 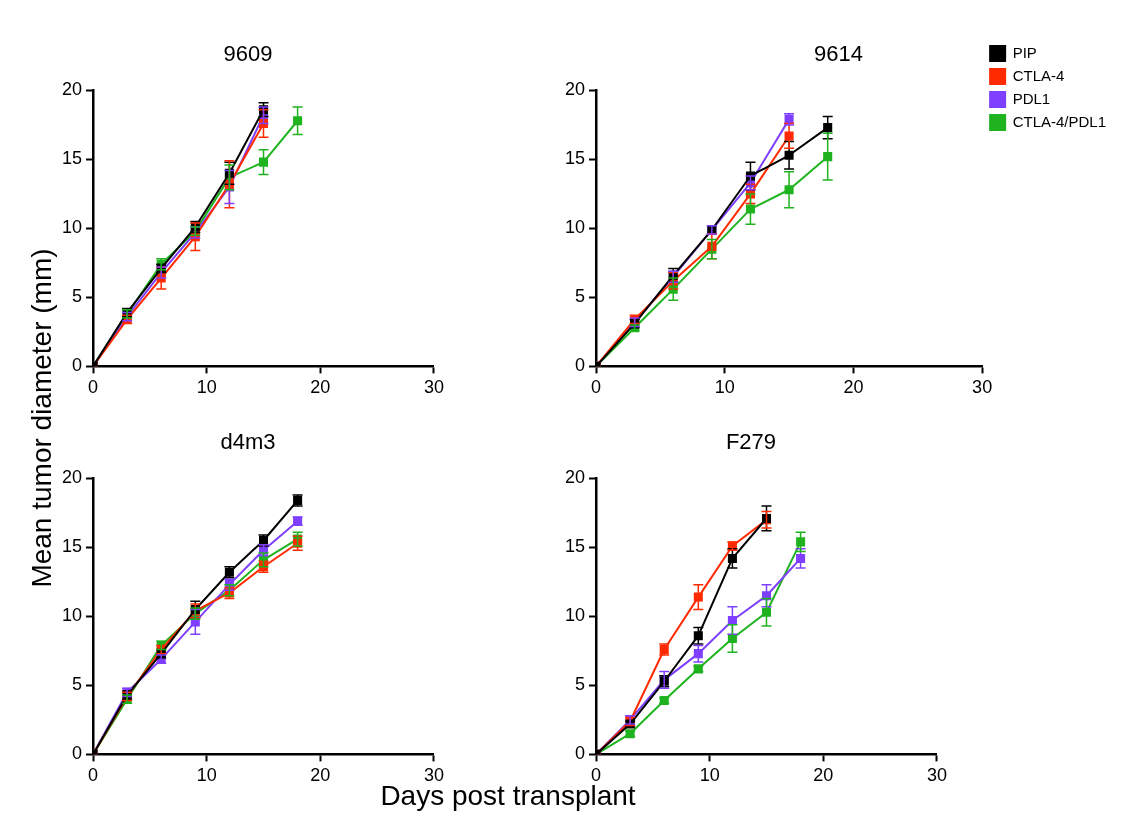 I want to click on legend-label: CTLA-4/PDL1, so click(x=1059, y=121).